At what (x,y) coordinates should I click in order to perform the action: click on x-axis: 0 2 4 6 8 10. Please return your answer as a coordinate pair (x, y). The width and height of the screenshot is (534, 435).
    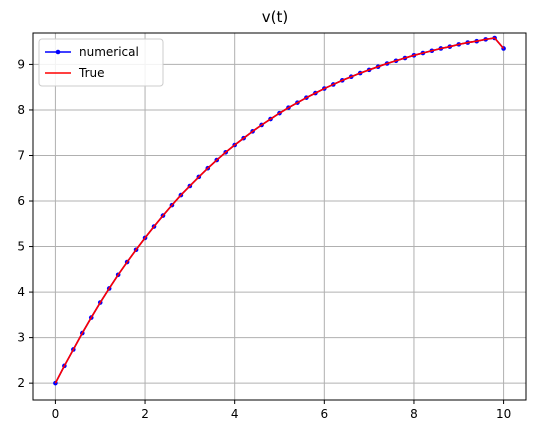
    Looking at the image, I should click on (281, 410).